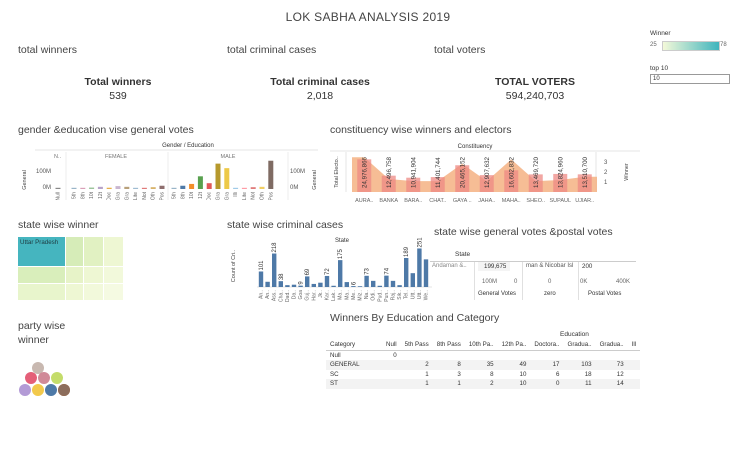 Image resolution: width=736 pixels, height=454 pixels. I want to click on gender-group-null: N.., so click(58, 157).